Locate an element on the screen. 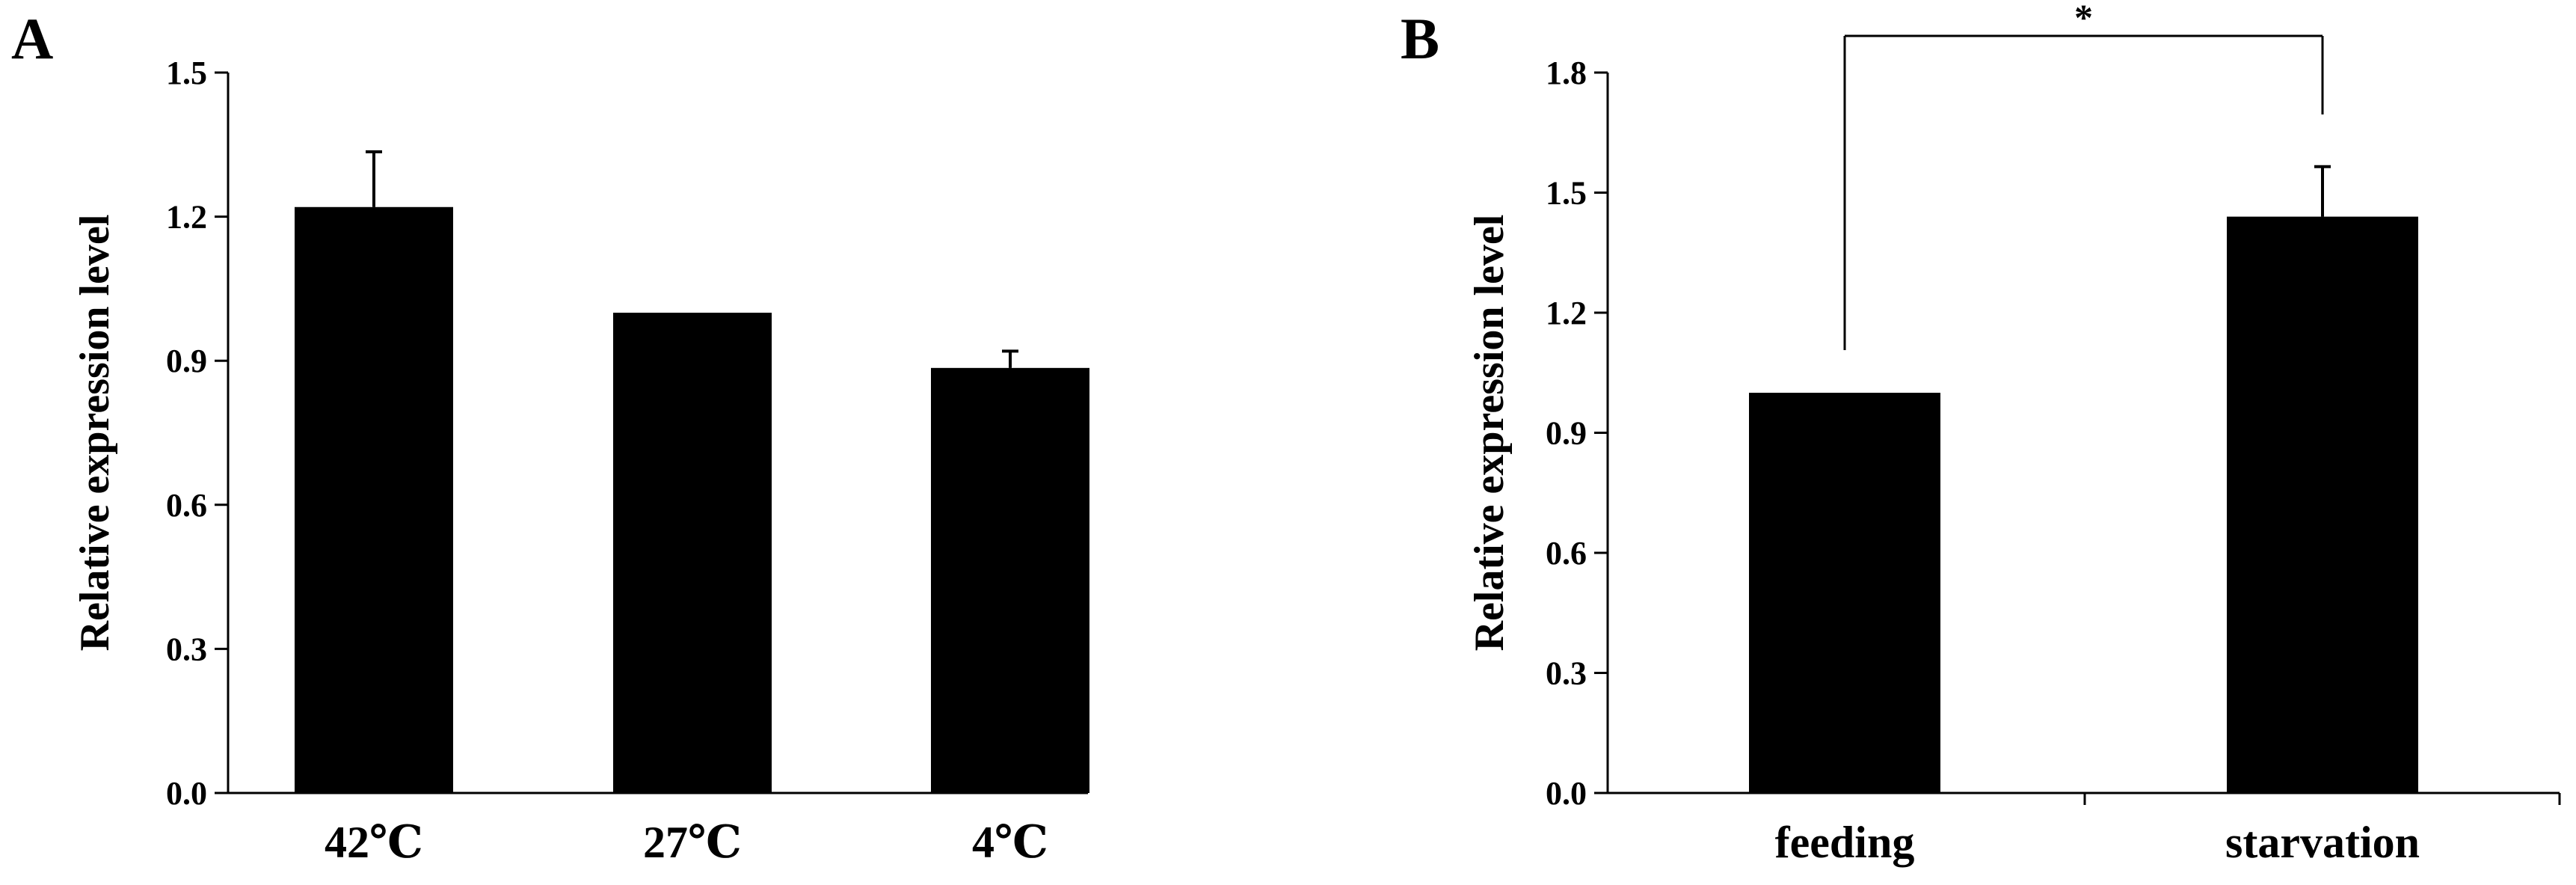 This screenshot has width=2576, height=885. x-tick-label: 42℃ is located at coordinates (374, 843).